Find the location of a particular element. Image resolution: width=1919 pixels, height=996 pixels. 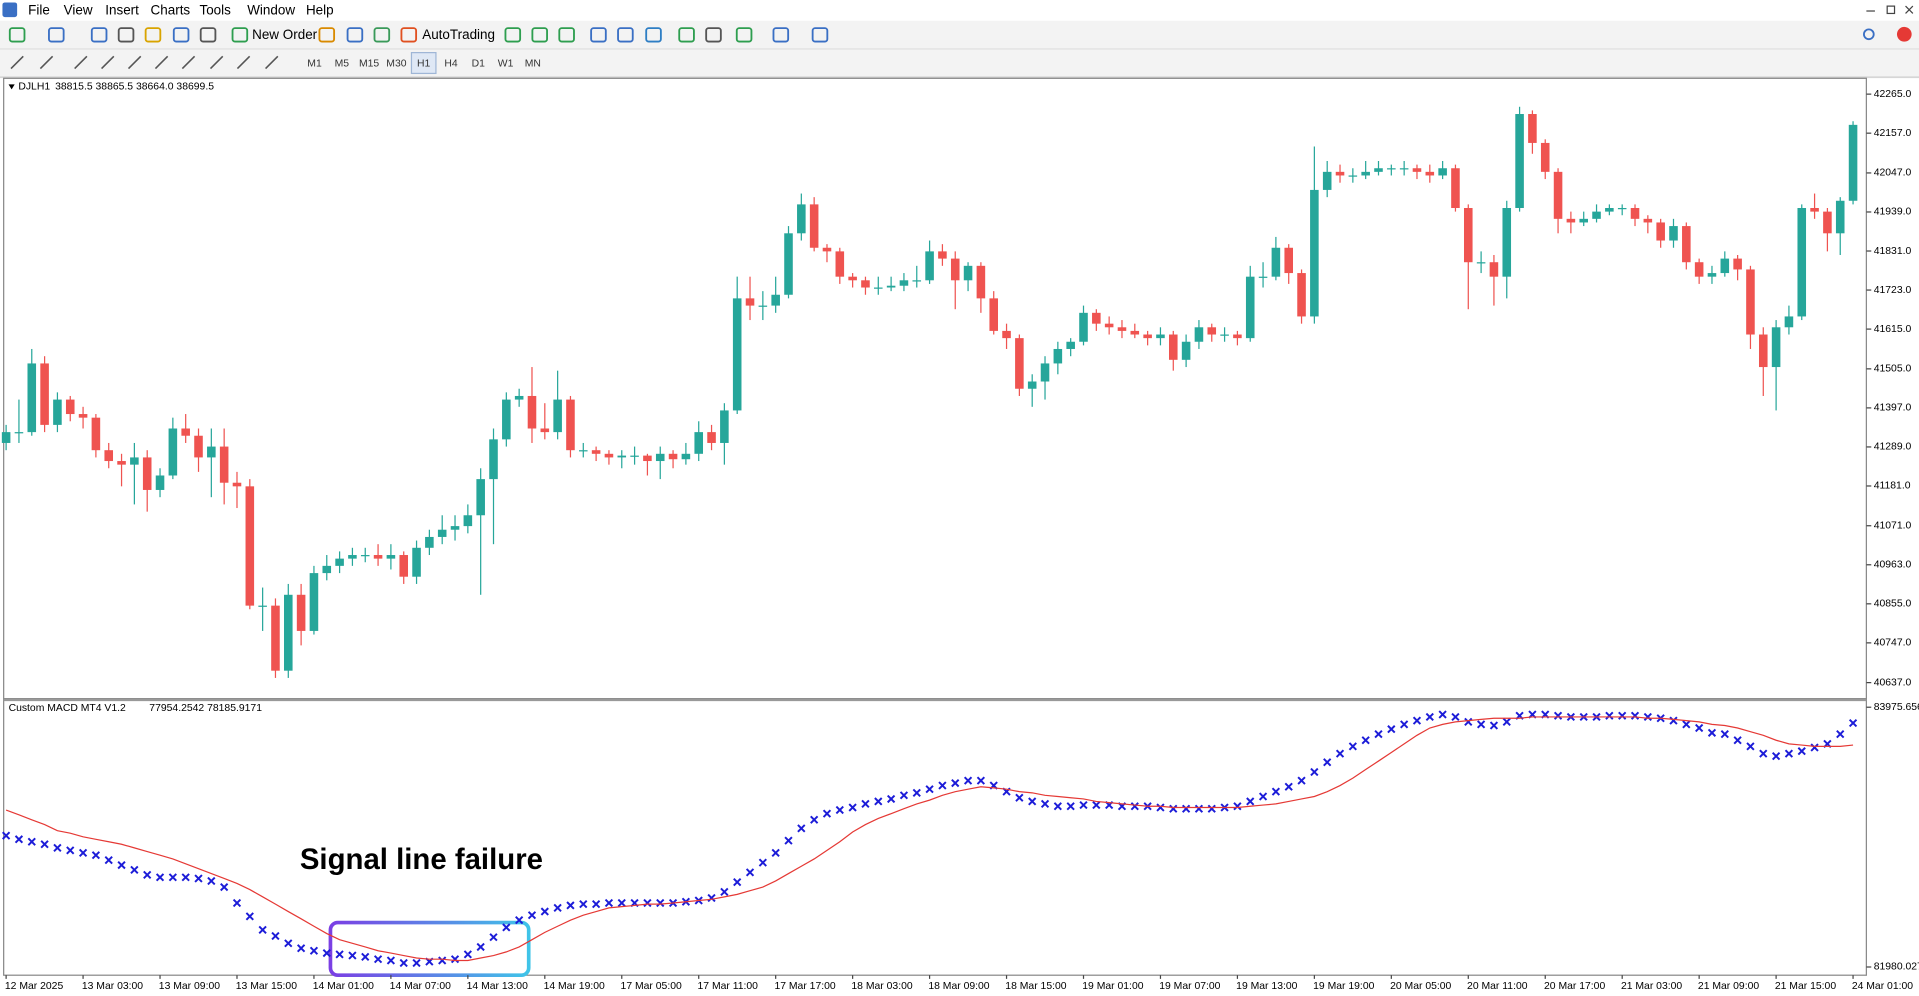

menu-item: Help is located at coordinates (320, 10).